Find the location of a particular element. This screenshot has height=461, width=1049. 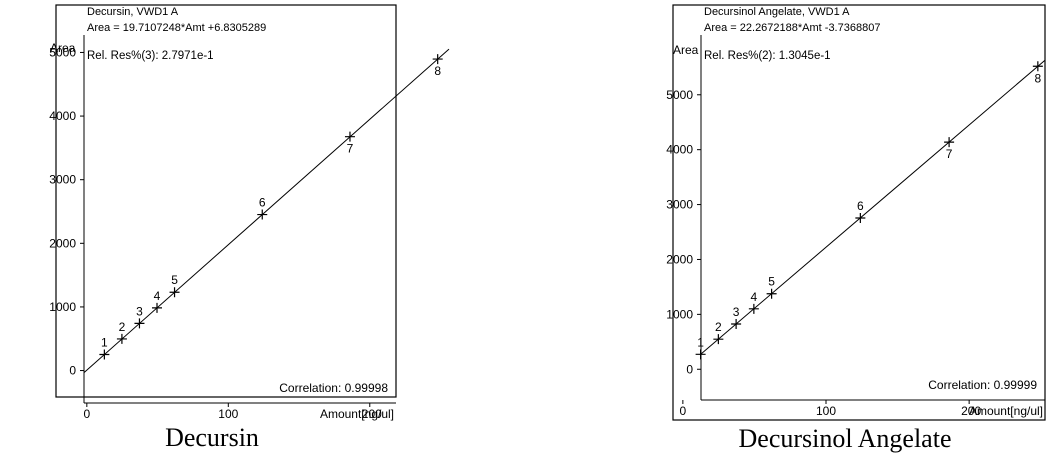

chart-title: Decursinol Angelate, VWD1 A is located at coordinates (777, 12).